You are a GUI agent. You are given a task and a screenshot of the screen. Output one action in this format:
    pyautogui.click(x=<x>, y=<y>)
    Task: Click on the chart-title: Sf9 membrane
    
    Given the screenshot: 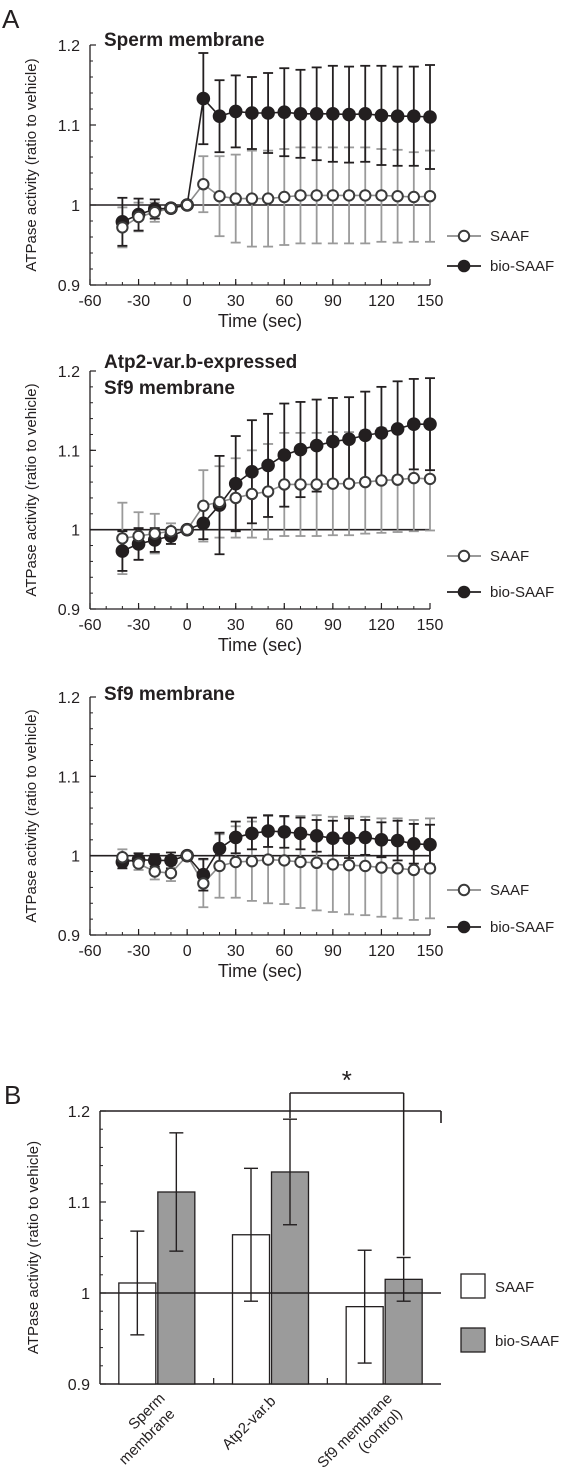 What is the action you would take?
    pyautogui.click(x=169, y=694)
    